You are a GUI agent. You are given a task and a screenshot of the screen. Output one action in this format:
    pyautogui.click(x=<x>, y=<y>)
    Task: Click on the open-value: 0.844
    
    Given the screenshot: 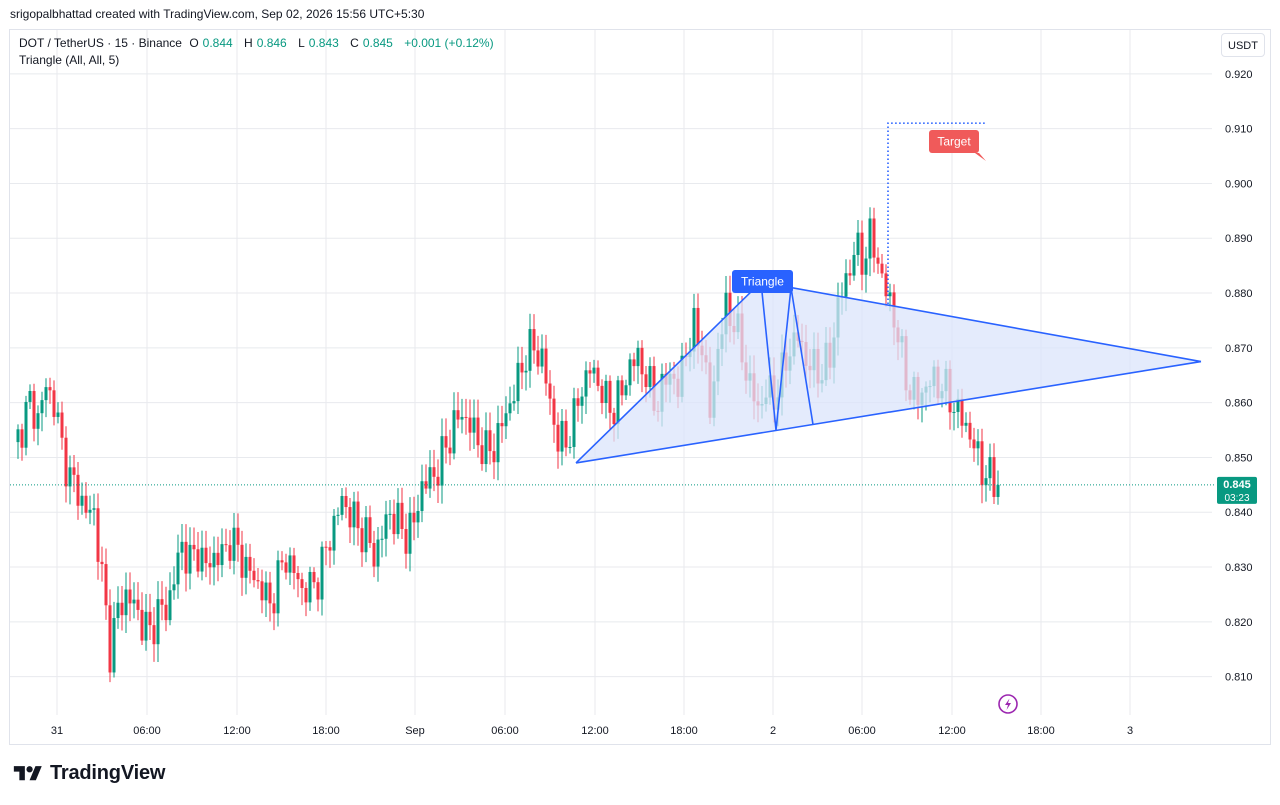 What is the action you would take?
    pyautogui.click(x=217, y=43)
    